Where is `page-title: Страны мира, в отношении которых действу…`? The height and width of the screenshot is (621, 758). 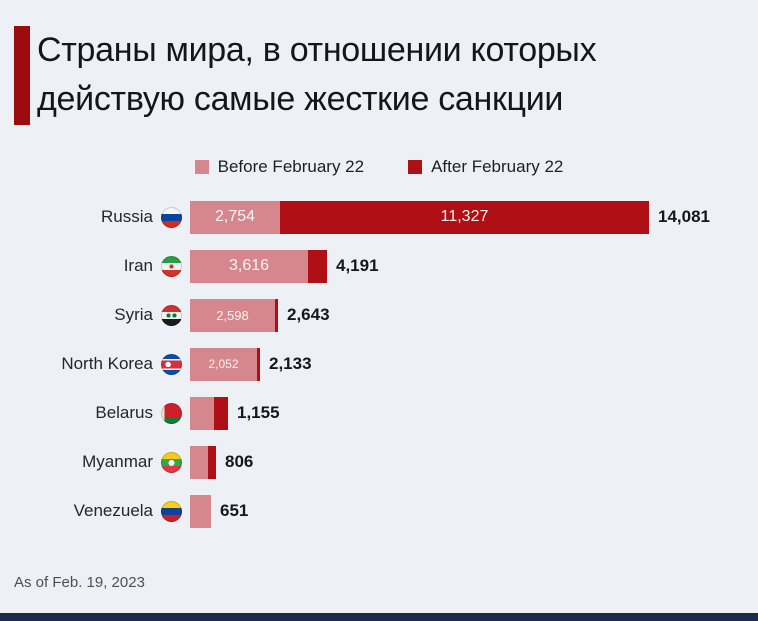 page-title: Страны мира, в отношении которых действу… is located at coordinates (317, 75).